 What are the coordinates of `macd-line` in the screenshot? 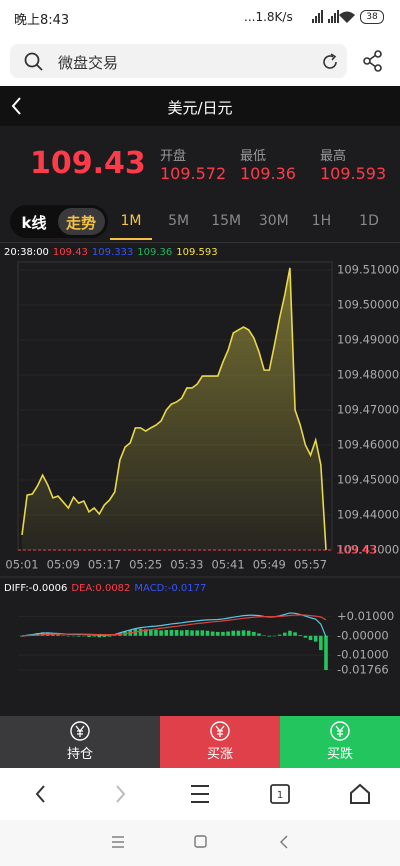 It's located at (174, 625).